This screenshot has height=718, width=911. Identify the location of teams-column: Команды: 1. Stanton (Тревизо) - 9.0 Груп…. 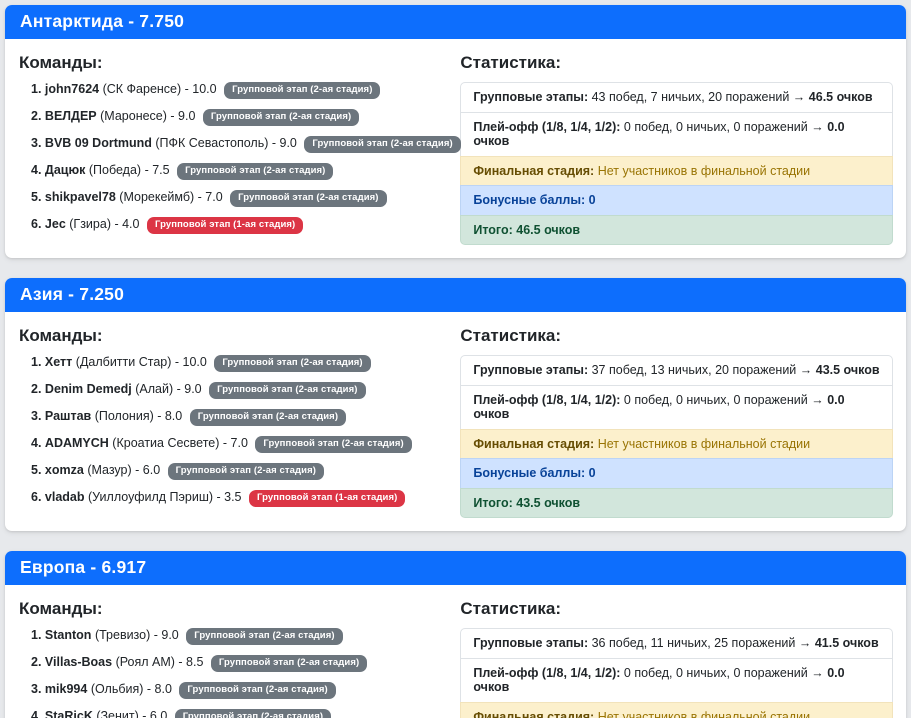
(239, 655).